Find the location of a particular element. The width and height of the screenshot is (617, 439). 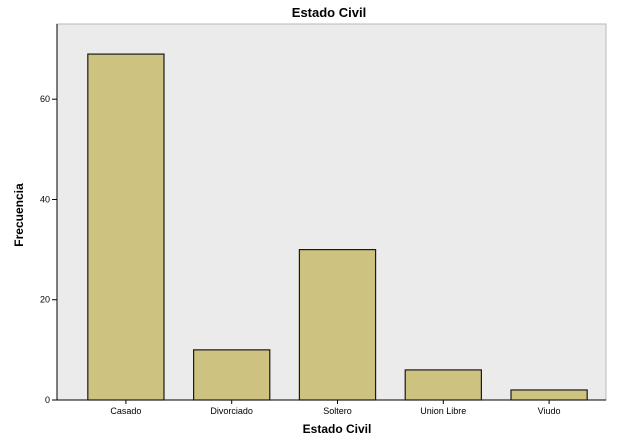

y-axis: 0 20 40 60 is located at coordinates (49, 214).